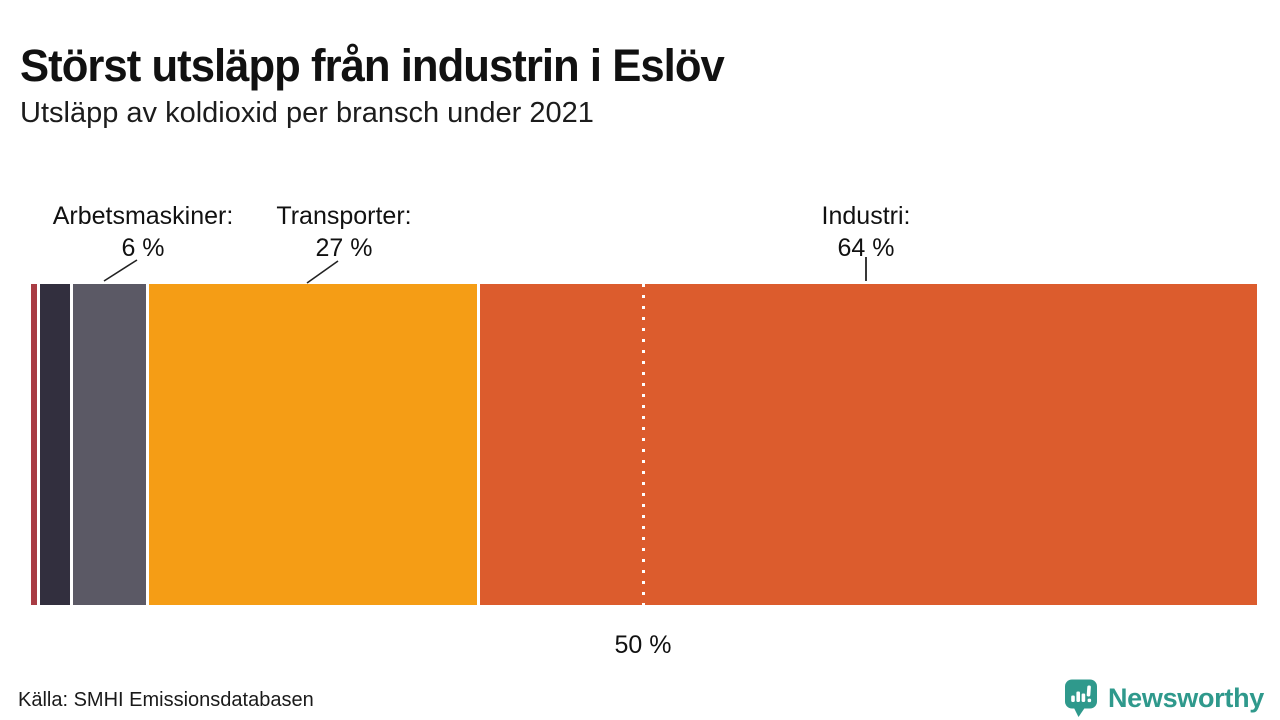 Image resolution: width=1280 pixels, height=720 pixels. What do you see at coordinates (143, 232) in the screenshot?
I see `annotation-arbetsmaskiner: Arbetsmaskiner: 6 %` at bounding box center [143, 232].